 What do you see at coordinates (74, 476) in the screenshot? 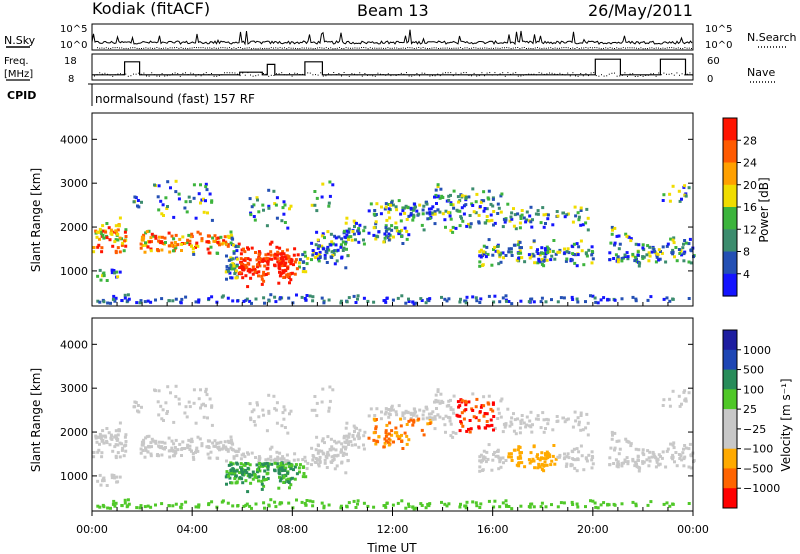
I see `ytick-label: 1000` at bounding box center [74, 476].